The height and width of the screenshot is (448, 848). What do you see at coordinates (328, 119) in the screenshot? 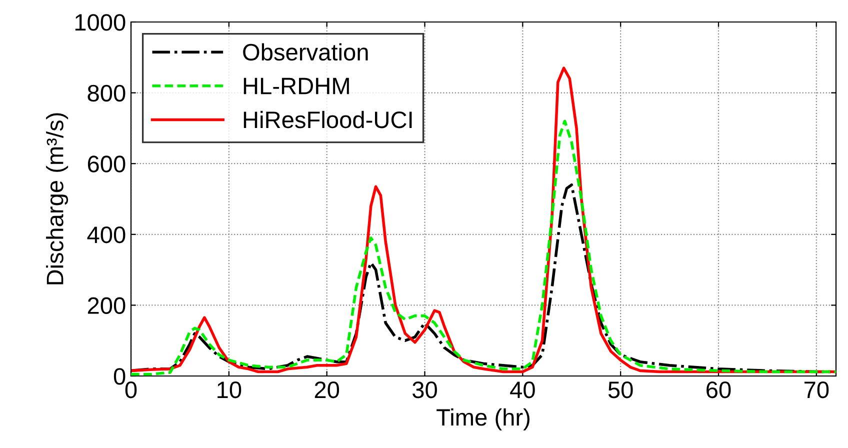
I see `legend-label: HiResFlood-UCI` at bounding box center [328, 119].